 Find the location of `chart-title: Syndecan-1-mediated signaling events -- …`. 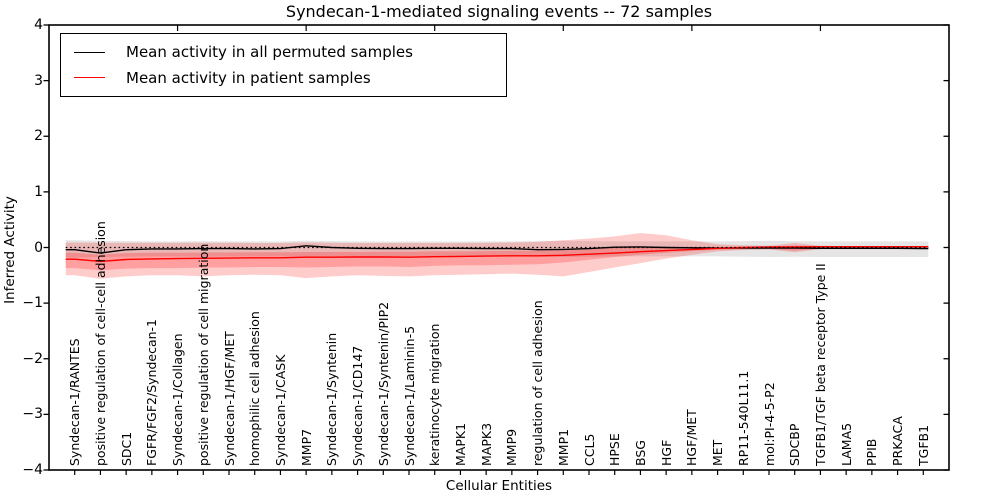

chart-title: Syndecan-1-mediated signaling events -- … is located at coordinates (499, 11).